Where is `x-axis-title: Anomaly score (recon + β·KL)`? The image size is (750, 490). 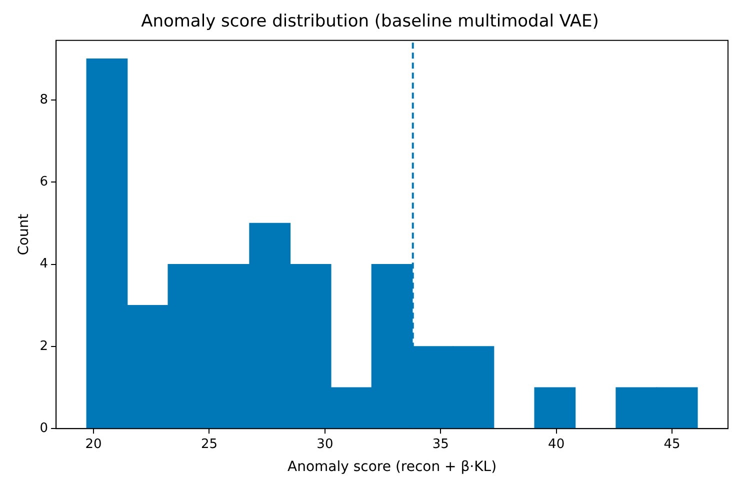 x-axis-title: Anomaly score (recon + β·KL) is located at coordinates (392, 467).